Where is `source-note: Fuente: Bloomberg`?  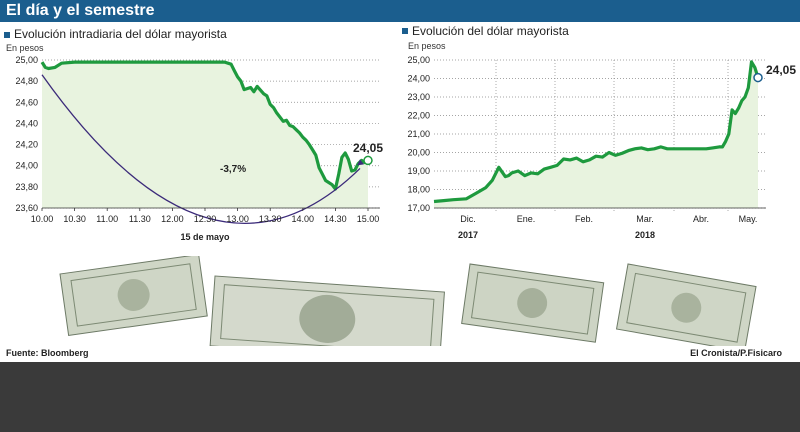
source-note: Fuente: Bloomberg is located at coordinates (47, 353).